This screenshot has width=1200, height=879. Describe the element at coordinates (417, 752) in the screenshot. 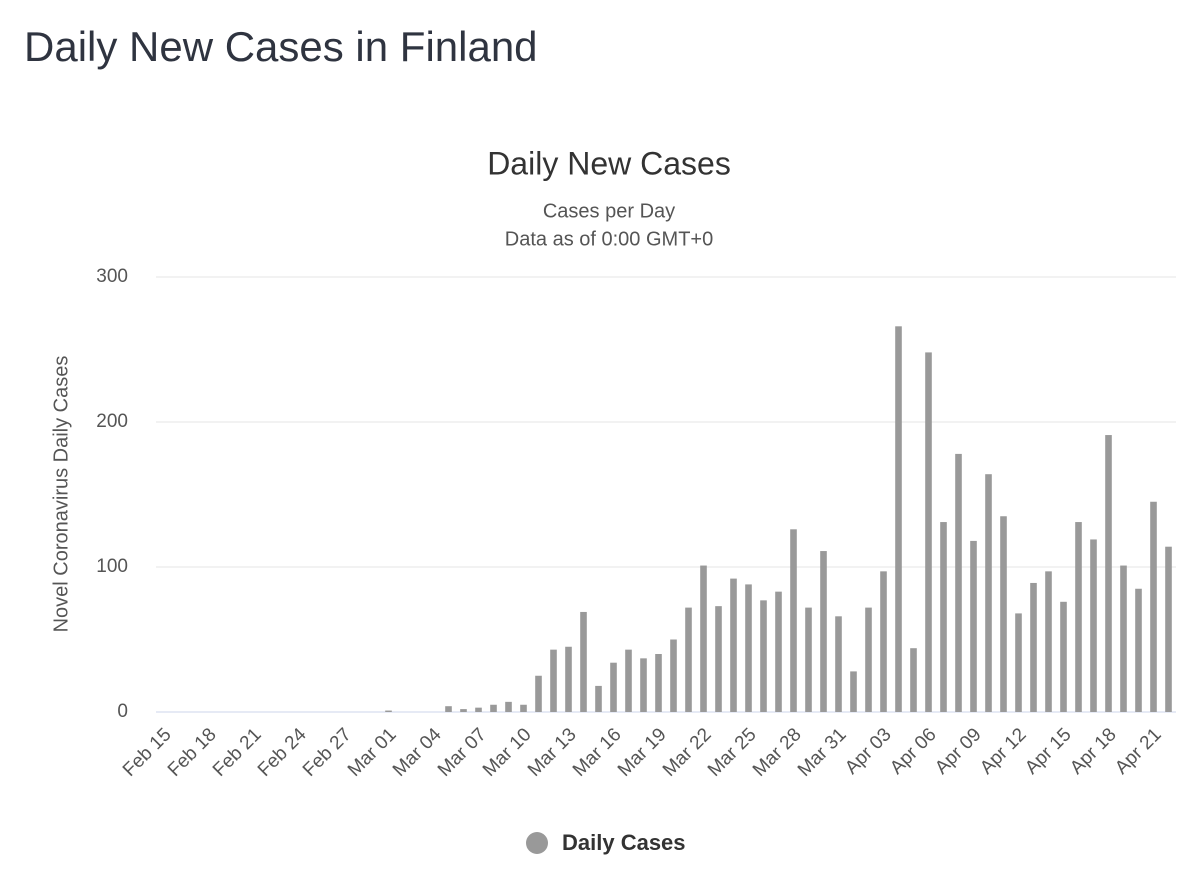

I see `x-tick-label: Mar 04` at that location.